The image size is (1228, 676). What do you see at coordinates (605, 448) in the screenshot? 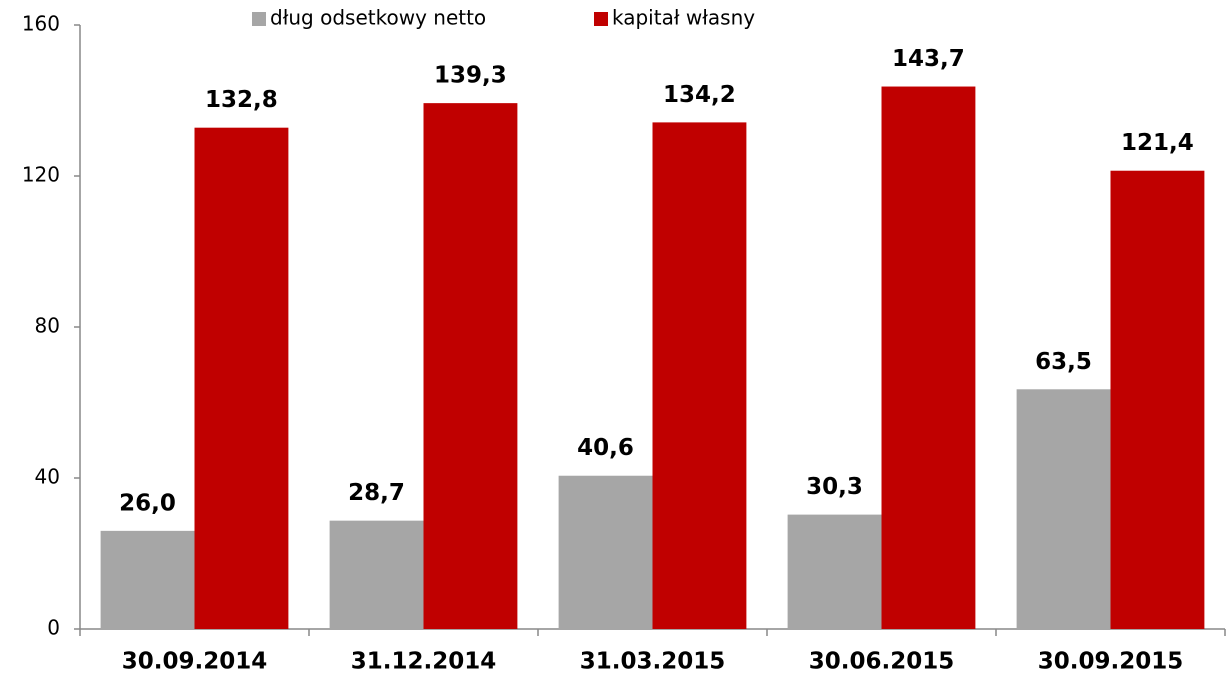
I see `value-label: 40,6` at bounding box center [605, 448].